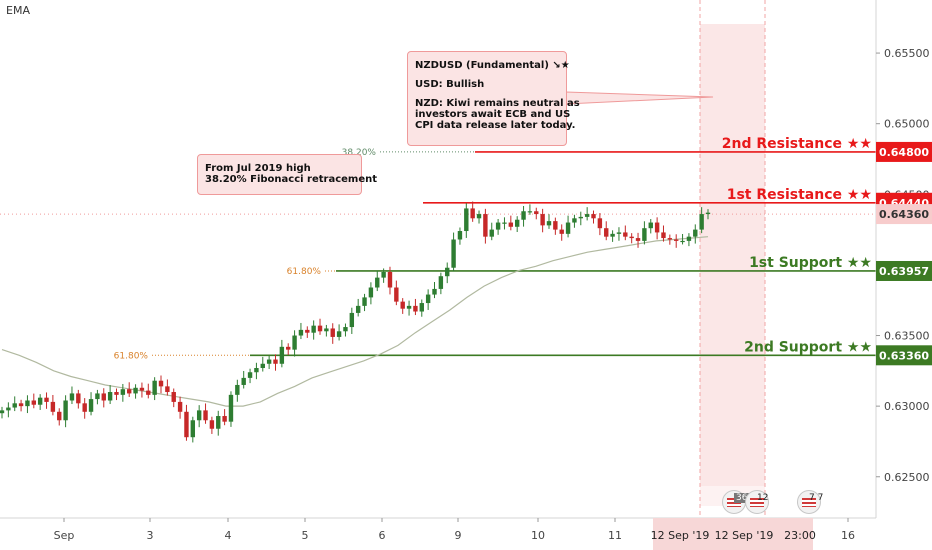 The image size is (932, 550). I want to click on price-tag-label: 0.64800, so click(904, 152).